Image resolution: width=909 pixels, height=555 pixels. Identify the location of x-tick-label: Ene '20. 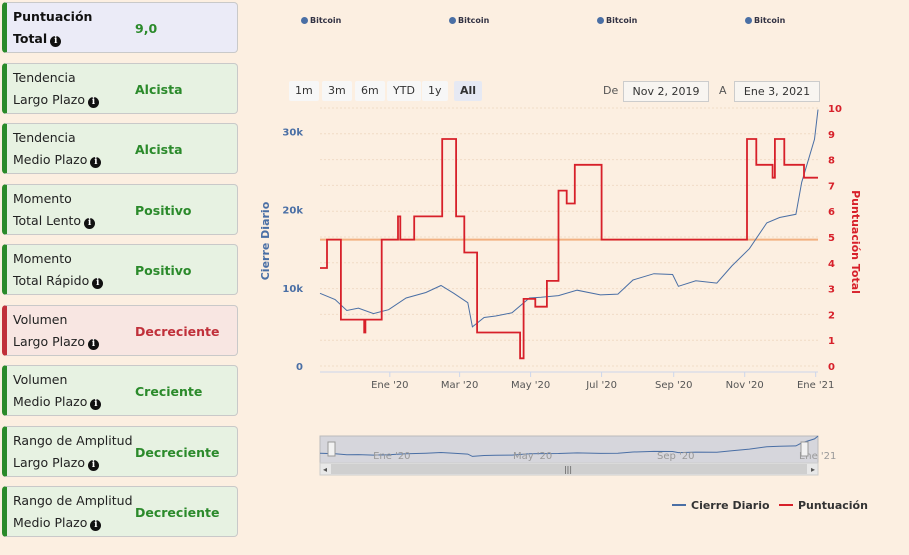
(389, 385).